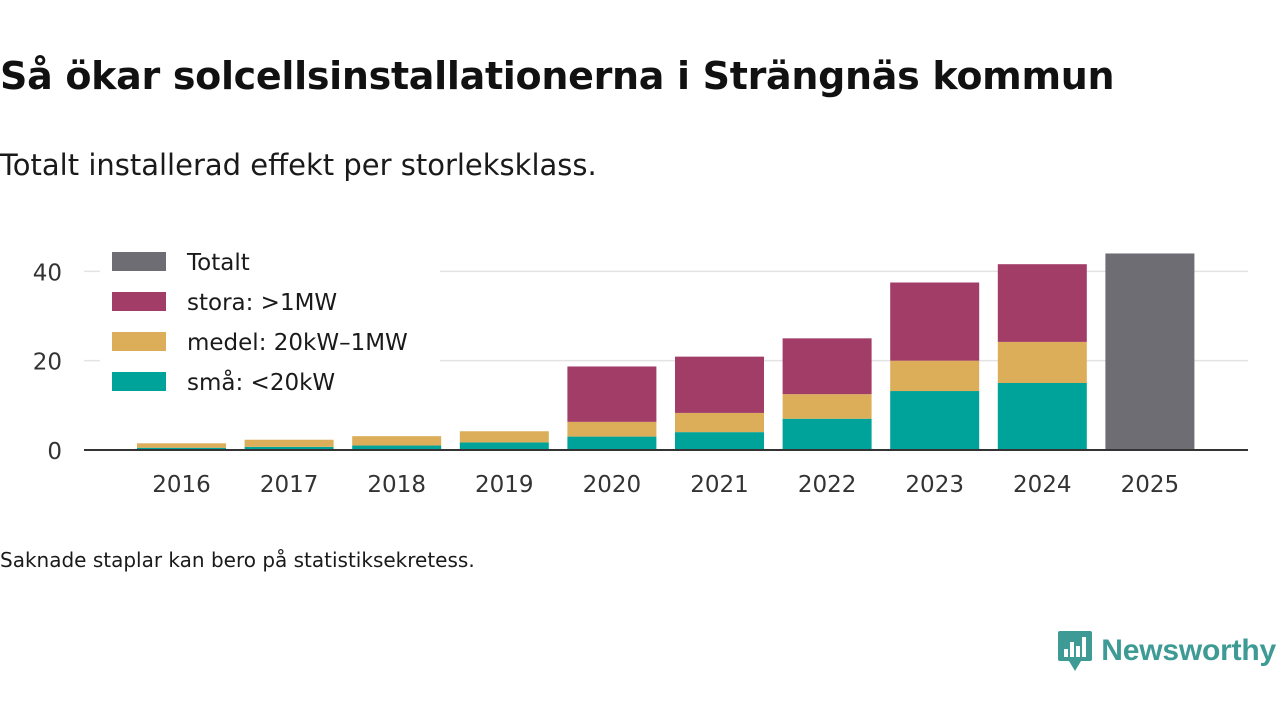 This screenshot has height=720, width=1280. Describe the element at coordinates (1075, 651) in the screenshot. I see `newsworthy-logo-icon` at that location.